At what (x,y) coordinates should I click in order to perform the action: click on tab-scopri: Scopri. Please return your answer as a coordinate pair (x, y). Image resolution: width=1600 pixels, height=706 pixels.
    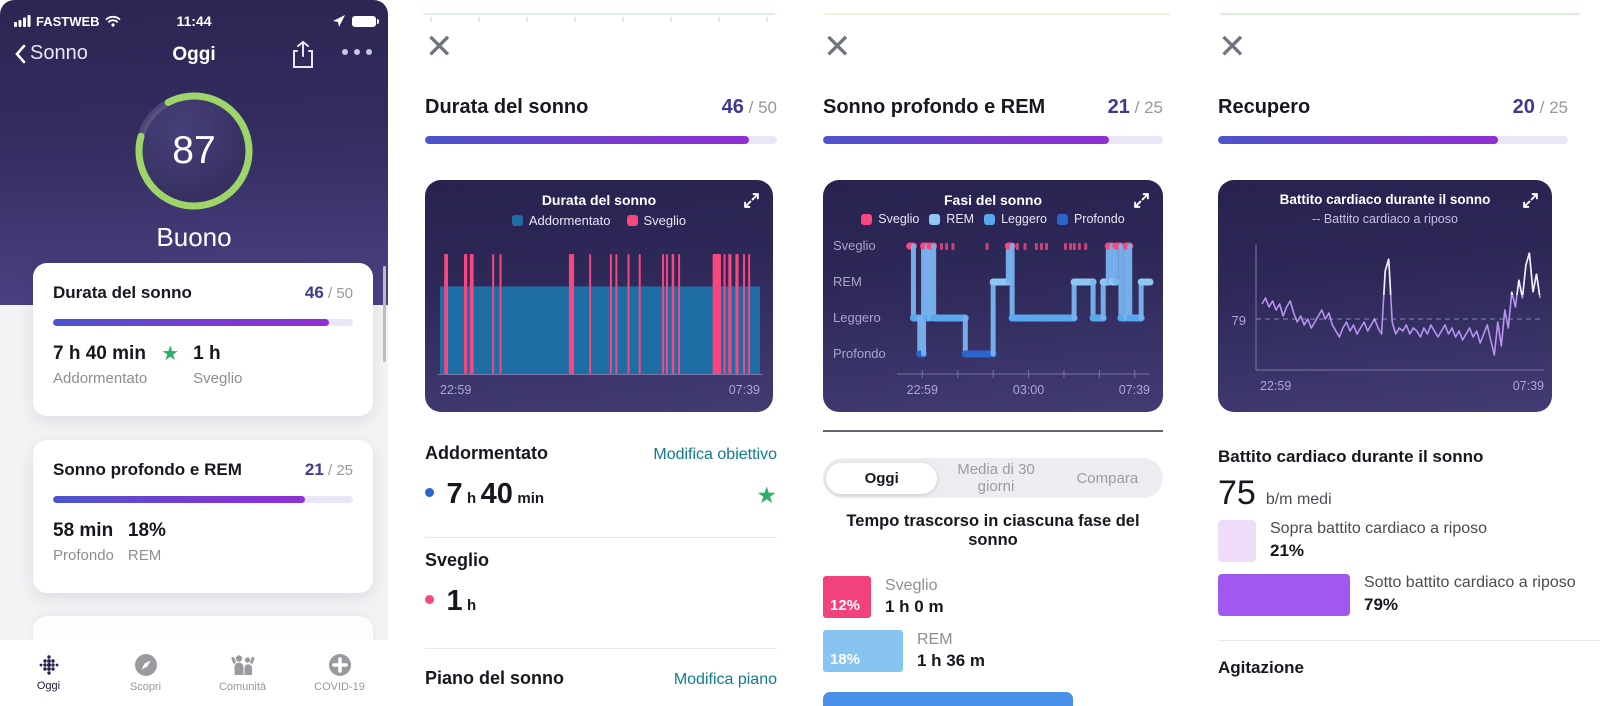
    Looking at the image, I should click on (145, 673).